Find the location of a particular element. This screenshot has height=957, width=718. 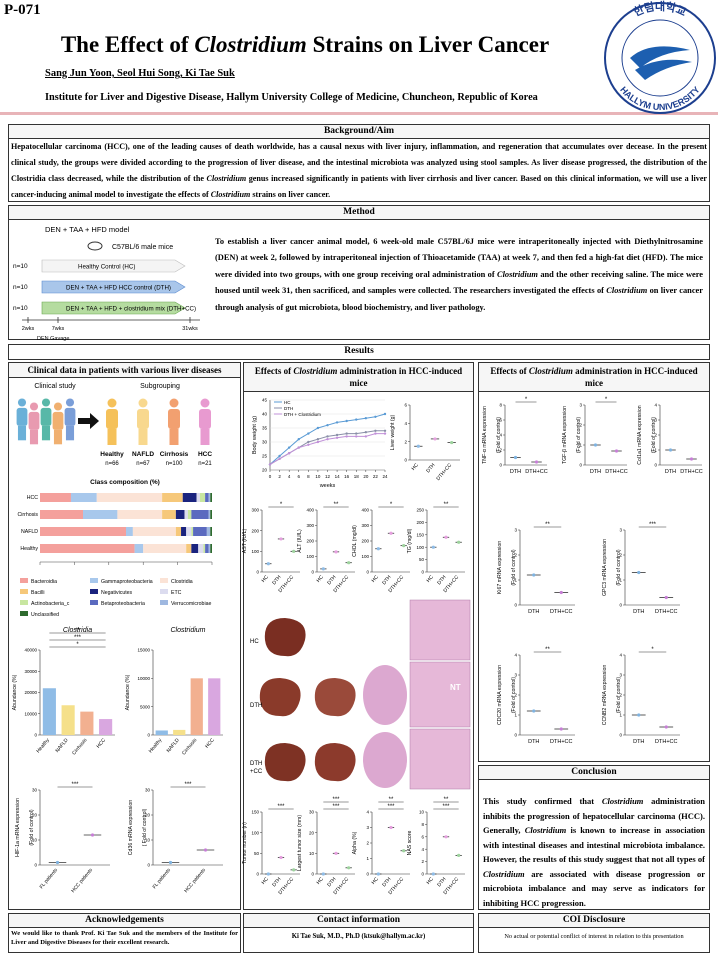

label: DTH + Clostridium is located at coordinates (302, 414).